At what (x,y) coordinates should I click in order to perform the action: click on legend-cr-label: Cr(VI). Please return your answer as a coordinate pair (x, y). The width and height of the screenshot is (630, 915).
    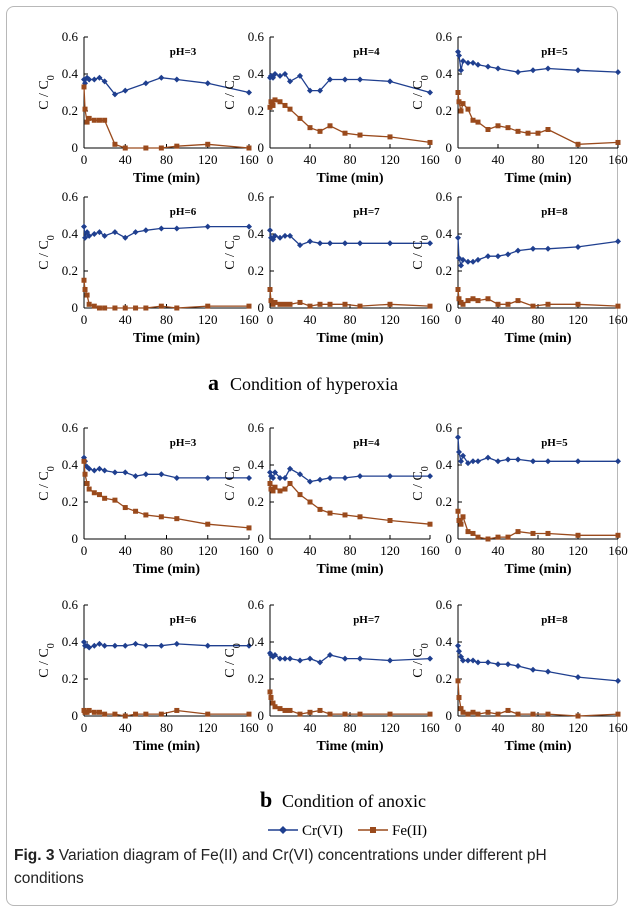
    Looking at the image, I should click on (322, 831).